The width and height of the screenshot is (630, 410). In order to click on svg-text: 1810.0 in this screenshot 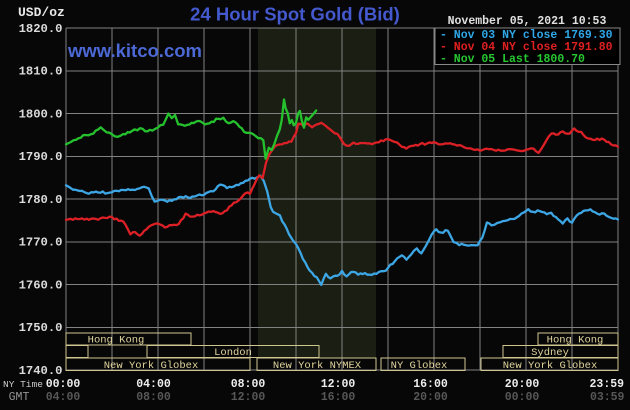, I will do `click(41, 72)`.